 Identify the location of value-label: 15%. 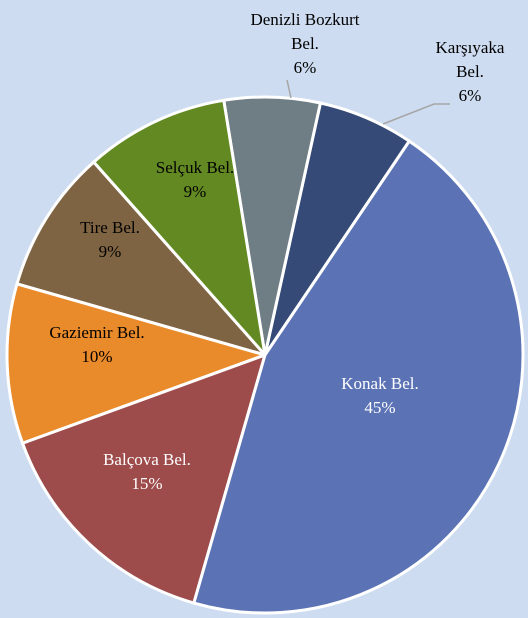
(147, 483).